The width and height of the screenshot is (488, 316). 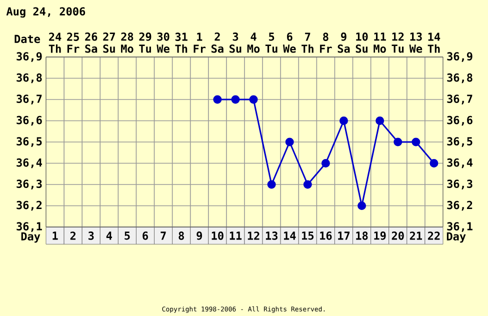 I want to click on x2-tick-label: 27 Su, so click(x=109, y=42).